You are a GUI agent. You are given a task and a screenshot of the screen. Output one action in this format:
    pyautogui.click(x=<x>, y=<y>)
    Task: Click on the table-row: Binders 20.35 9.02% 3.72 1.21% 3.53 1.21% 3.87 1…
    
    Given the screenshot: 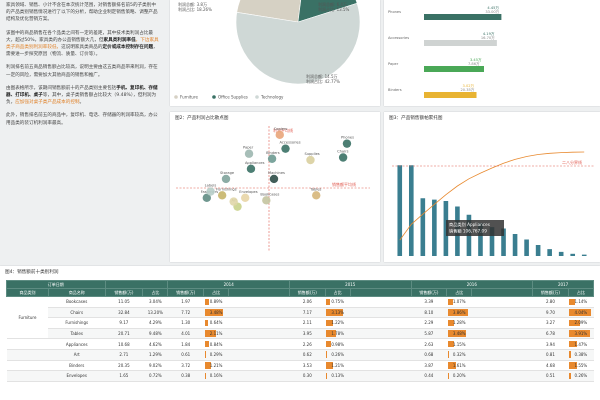 What is the action you would take?
    pyautogui.click(x=300, y=366)
    